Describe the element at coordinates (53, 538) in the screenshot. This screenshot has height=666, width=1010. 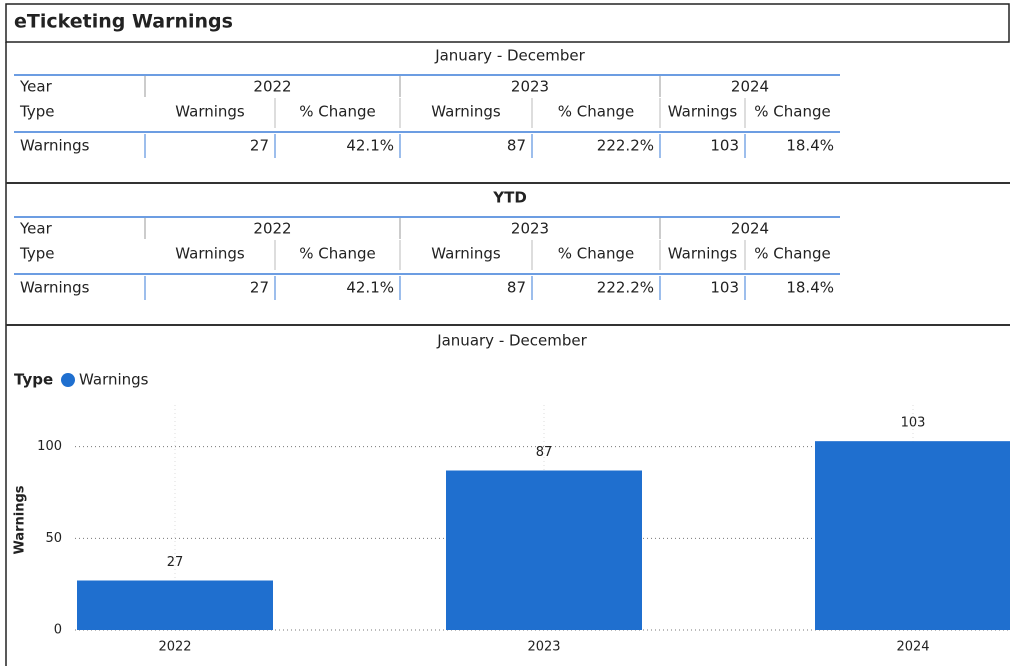
I see `y-tick-label: 50` at that location.